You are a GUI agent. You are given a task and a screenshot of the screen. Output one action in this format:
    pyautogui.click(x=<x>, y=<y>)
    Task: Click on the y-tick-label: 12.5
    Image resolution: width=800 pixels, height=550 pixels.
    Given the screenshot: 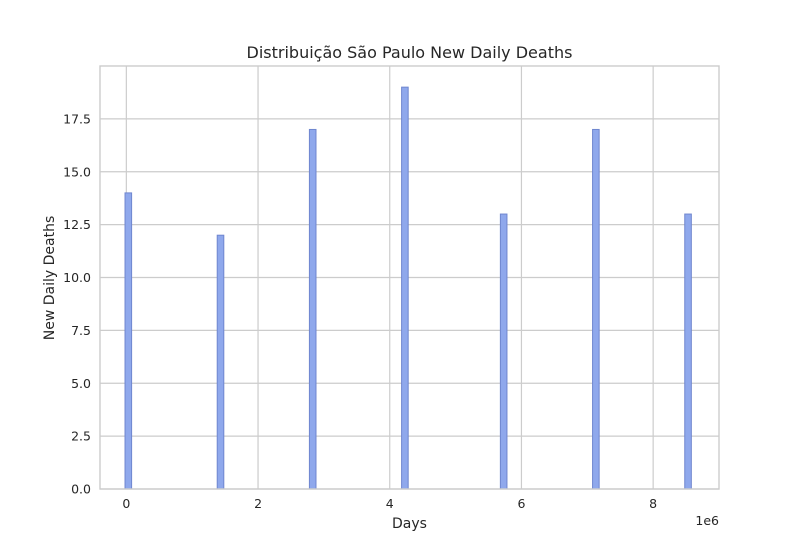 What is the action you would take?
    pyautogui.click(x=77, y=224)
    